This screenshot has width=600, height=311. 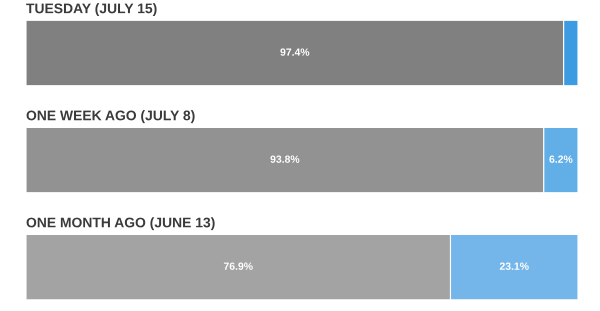 I want to click on y-tick-label: TUESDAY (JULY 15), so click(x=91, y=9).